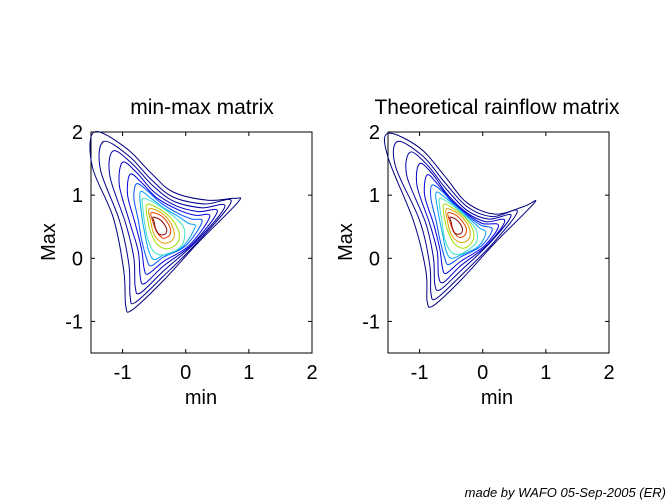 The height and width of the screenshot is (504, 672). Describe the element at coordinates (565, 492) in the screenshot. I see `wafo-credit: made by WAFO 05-Sep-2005 (ER)` at that location.